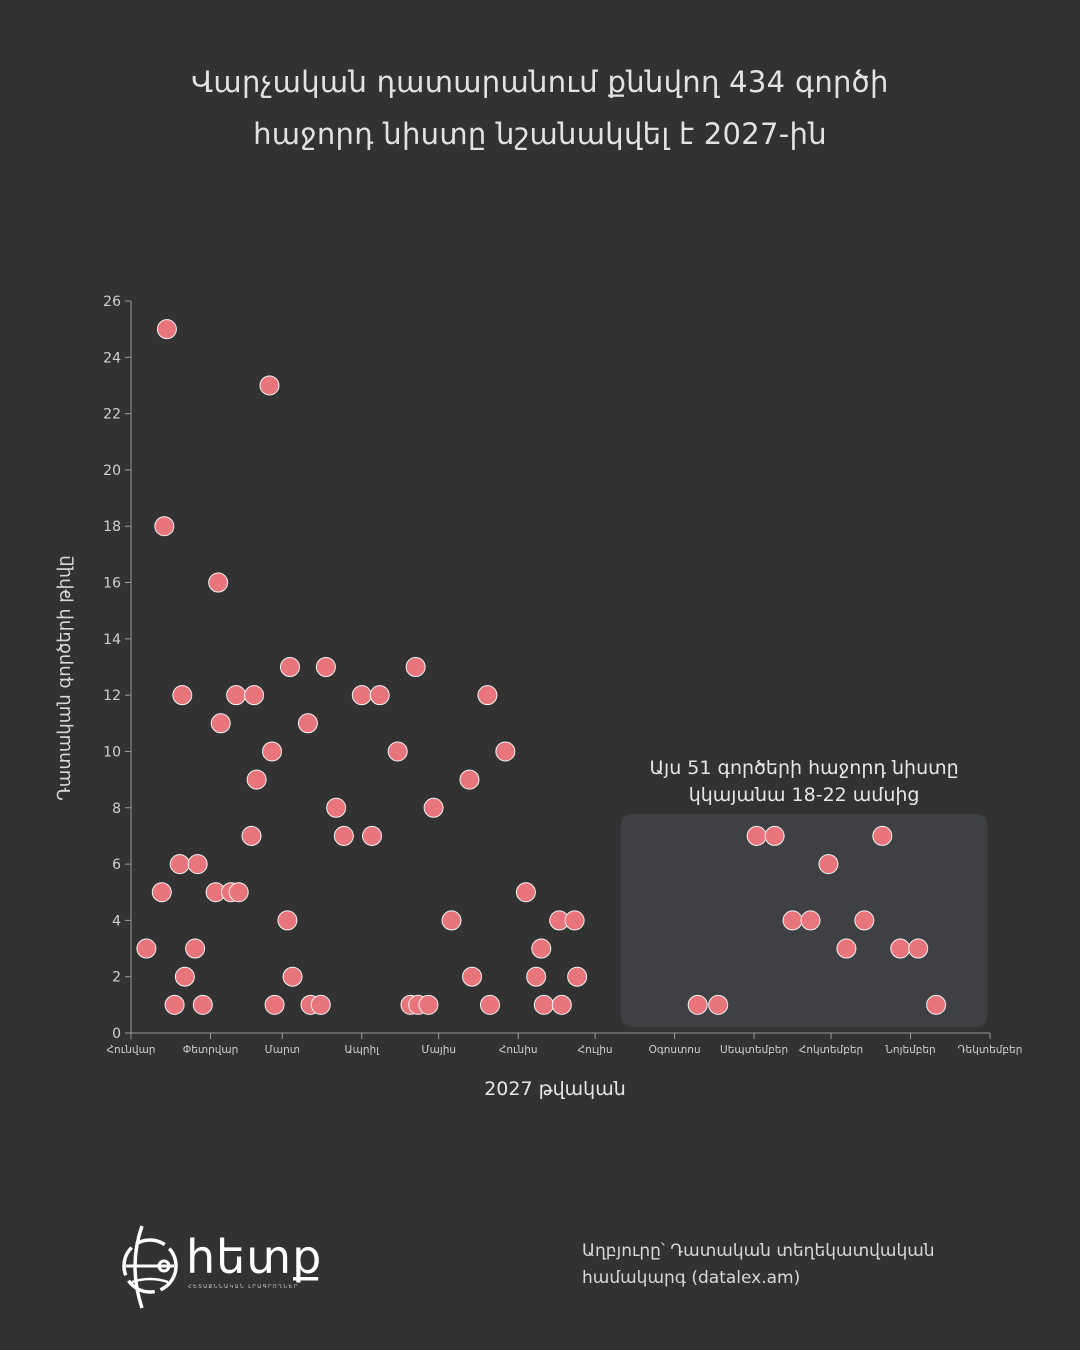 The height and width of the screenshot is (1350, 1080). I want to click on x-tick-label: Հունվար, so click(131, 1050).